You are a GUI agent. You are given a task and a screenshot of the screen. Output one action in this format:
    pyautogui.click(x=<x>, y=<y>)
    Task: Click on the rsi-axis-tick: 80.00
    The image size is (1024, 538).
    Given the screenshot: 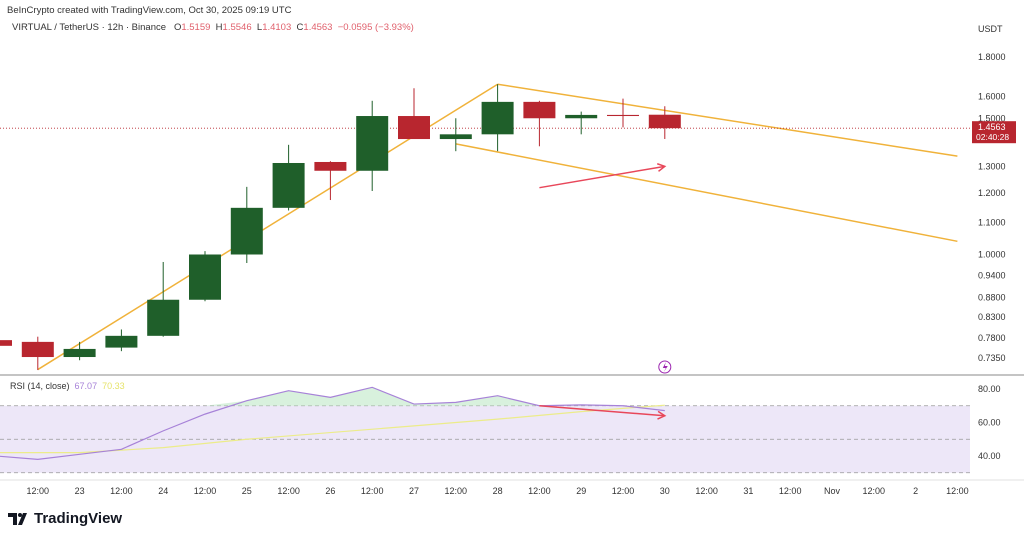 What is the action you would take?
    pyautogui.click(x=989, y=389)
    